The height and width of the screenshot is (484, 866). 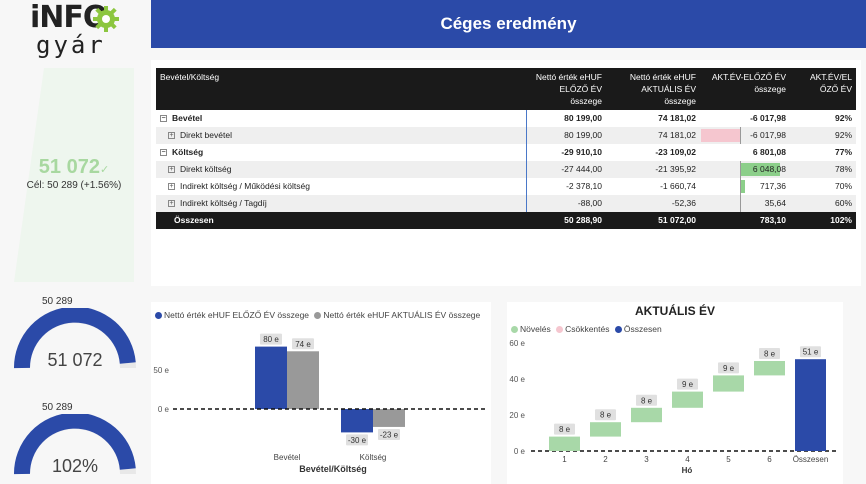 What do you see at coordinates (188, 152) in the screenshot?
I see `row-label: Költség` at bounding box center [188, 152].